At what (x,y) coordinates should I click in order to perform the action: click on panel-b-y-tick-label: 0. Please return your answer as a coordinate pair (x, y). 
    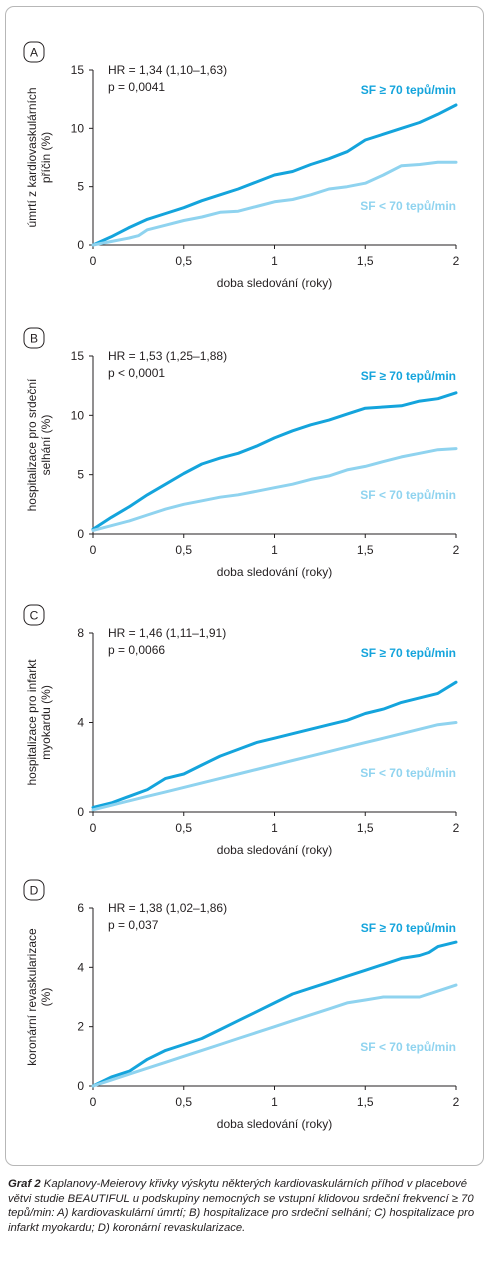
    Looking at the image, I should click on (80, 534).